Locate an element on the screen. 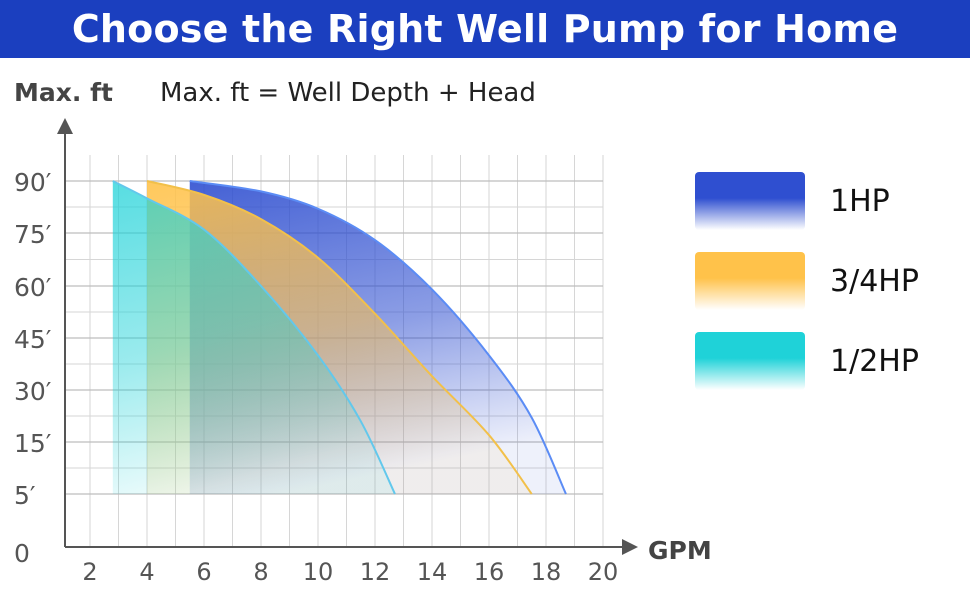 The height and width of the screenshot is (600, 970). y-tick-label: 5′ is located at coordinates (25, 495).